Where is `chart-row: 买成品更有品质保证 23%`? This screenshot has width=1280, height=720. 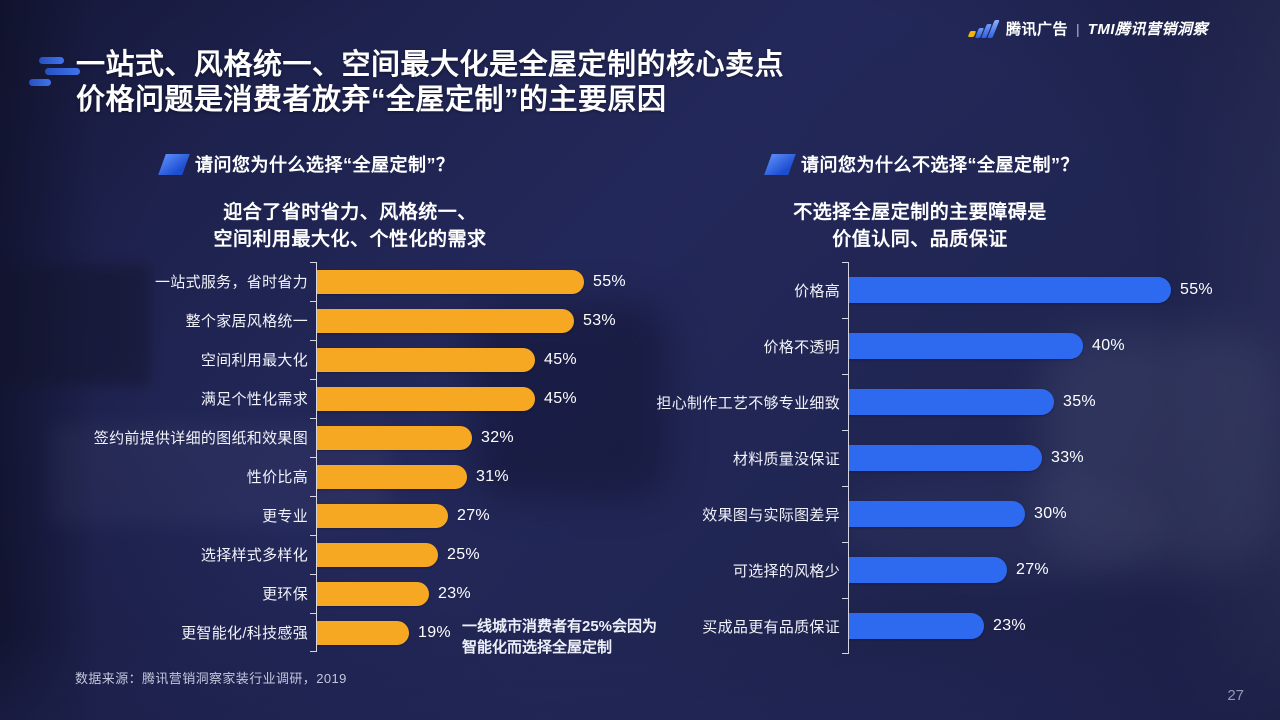 chart-row: 买成品更有品质保证 23% is located at coordinates (930, 626).